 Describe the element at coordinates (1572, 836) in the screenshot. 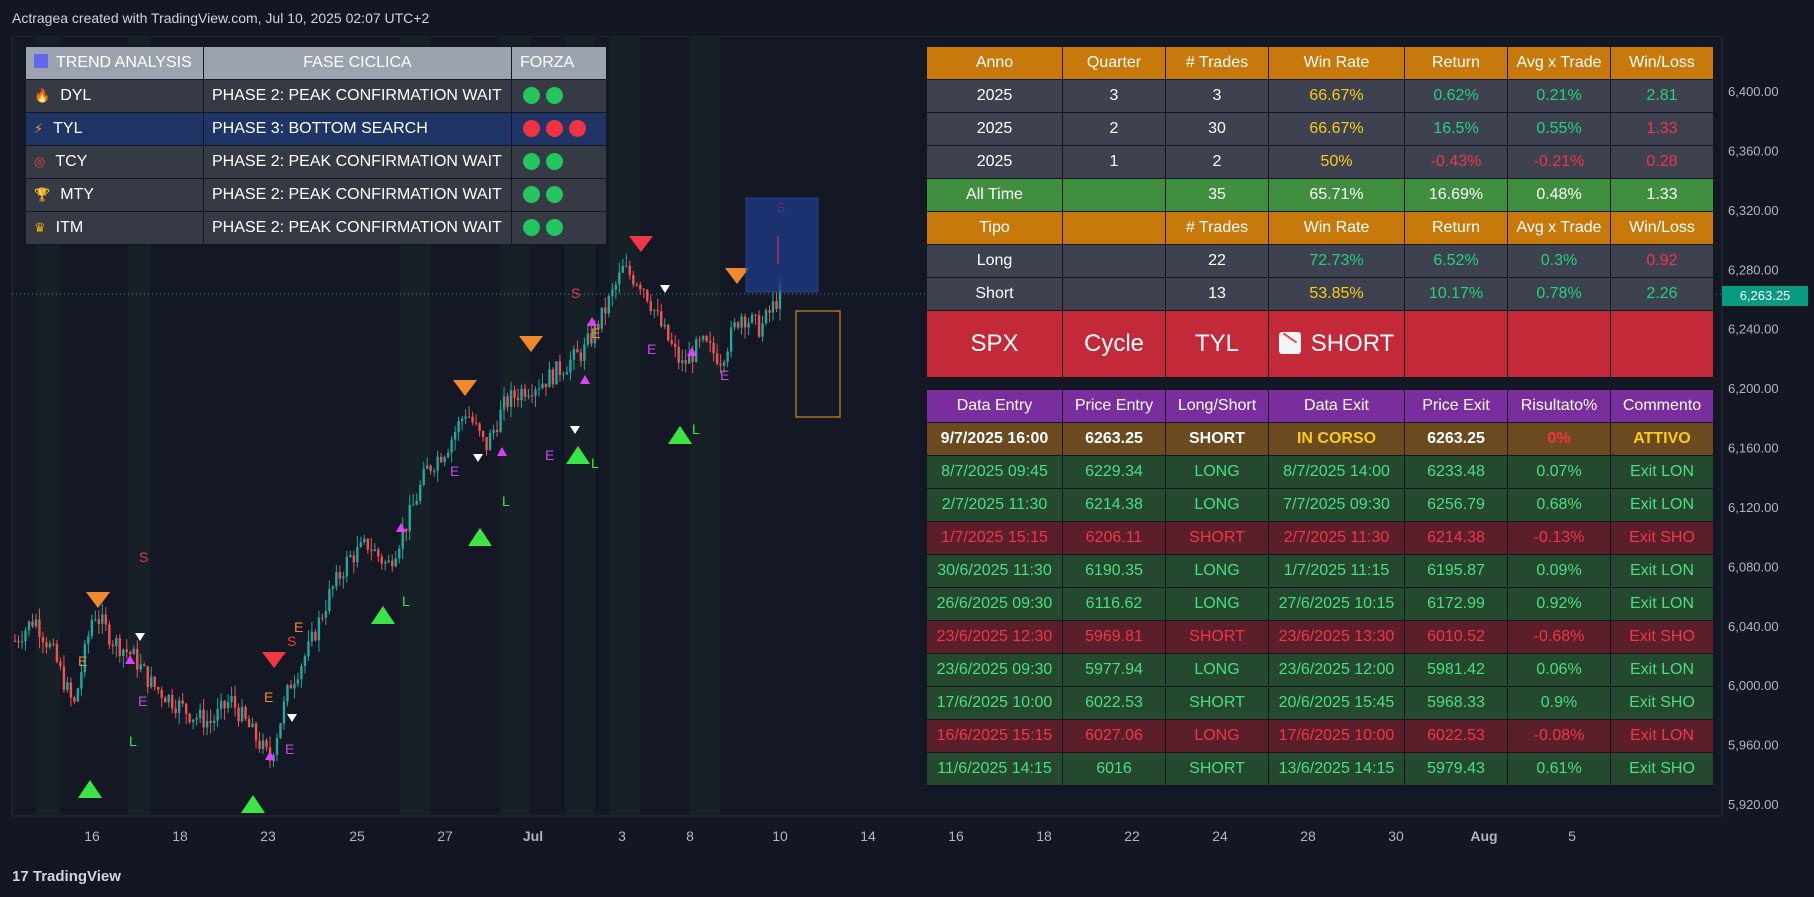

I see `x-axis-tick-label: 5` at that location.